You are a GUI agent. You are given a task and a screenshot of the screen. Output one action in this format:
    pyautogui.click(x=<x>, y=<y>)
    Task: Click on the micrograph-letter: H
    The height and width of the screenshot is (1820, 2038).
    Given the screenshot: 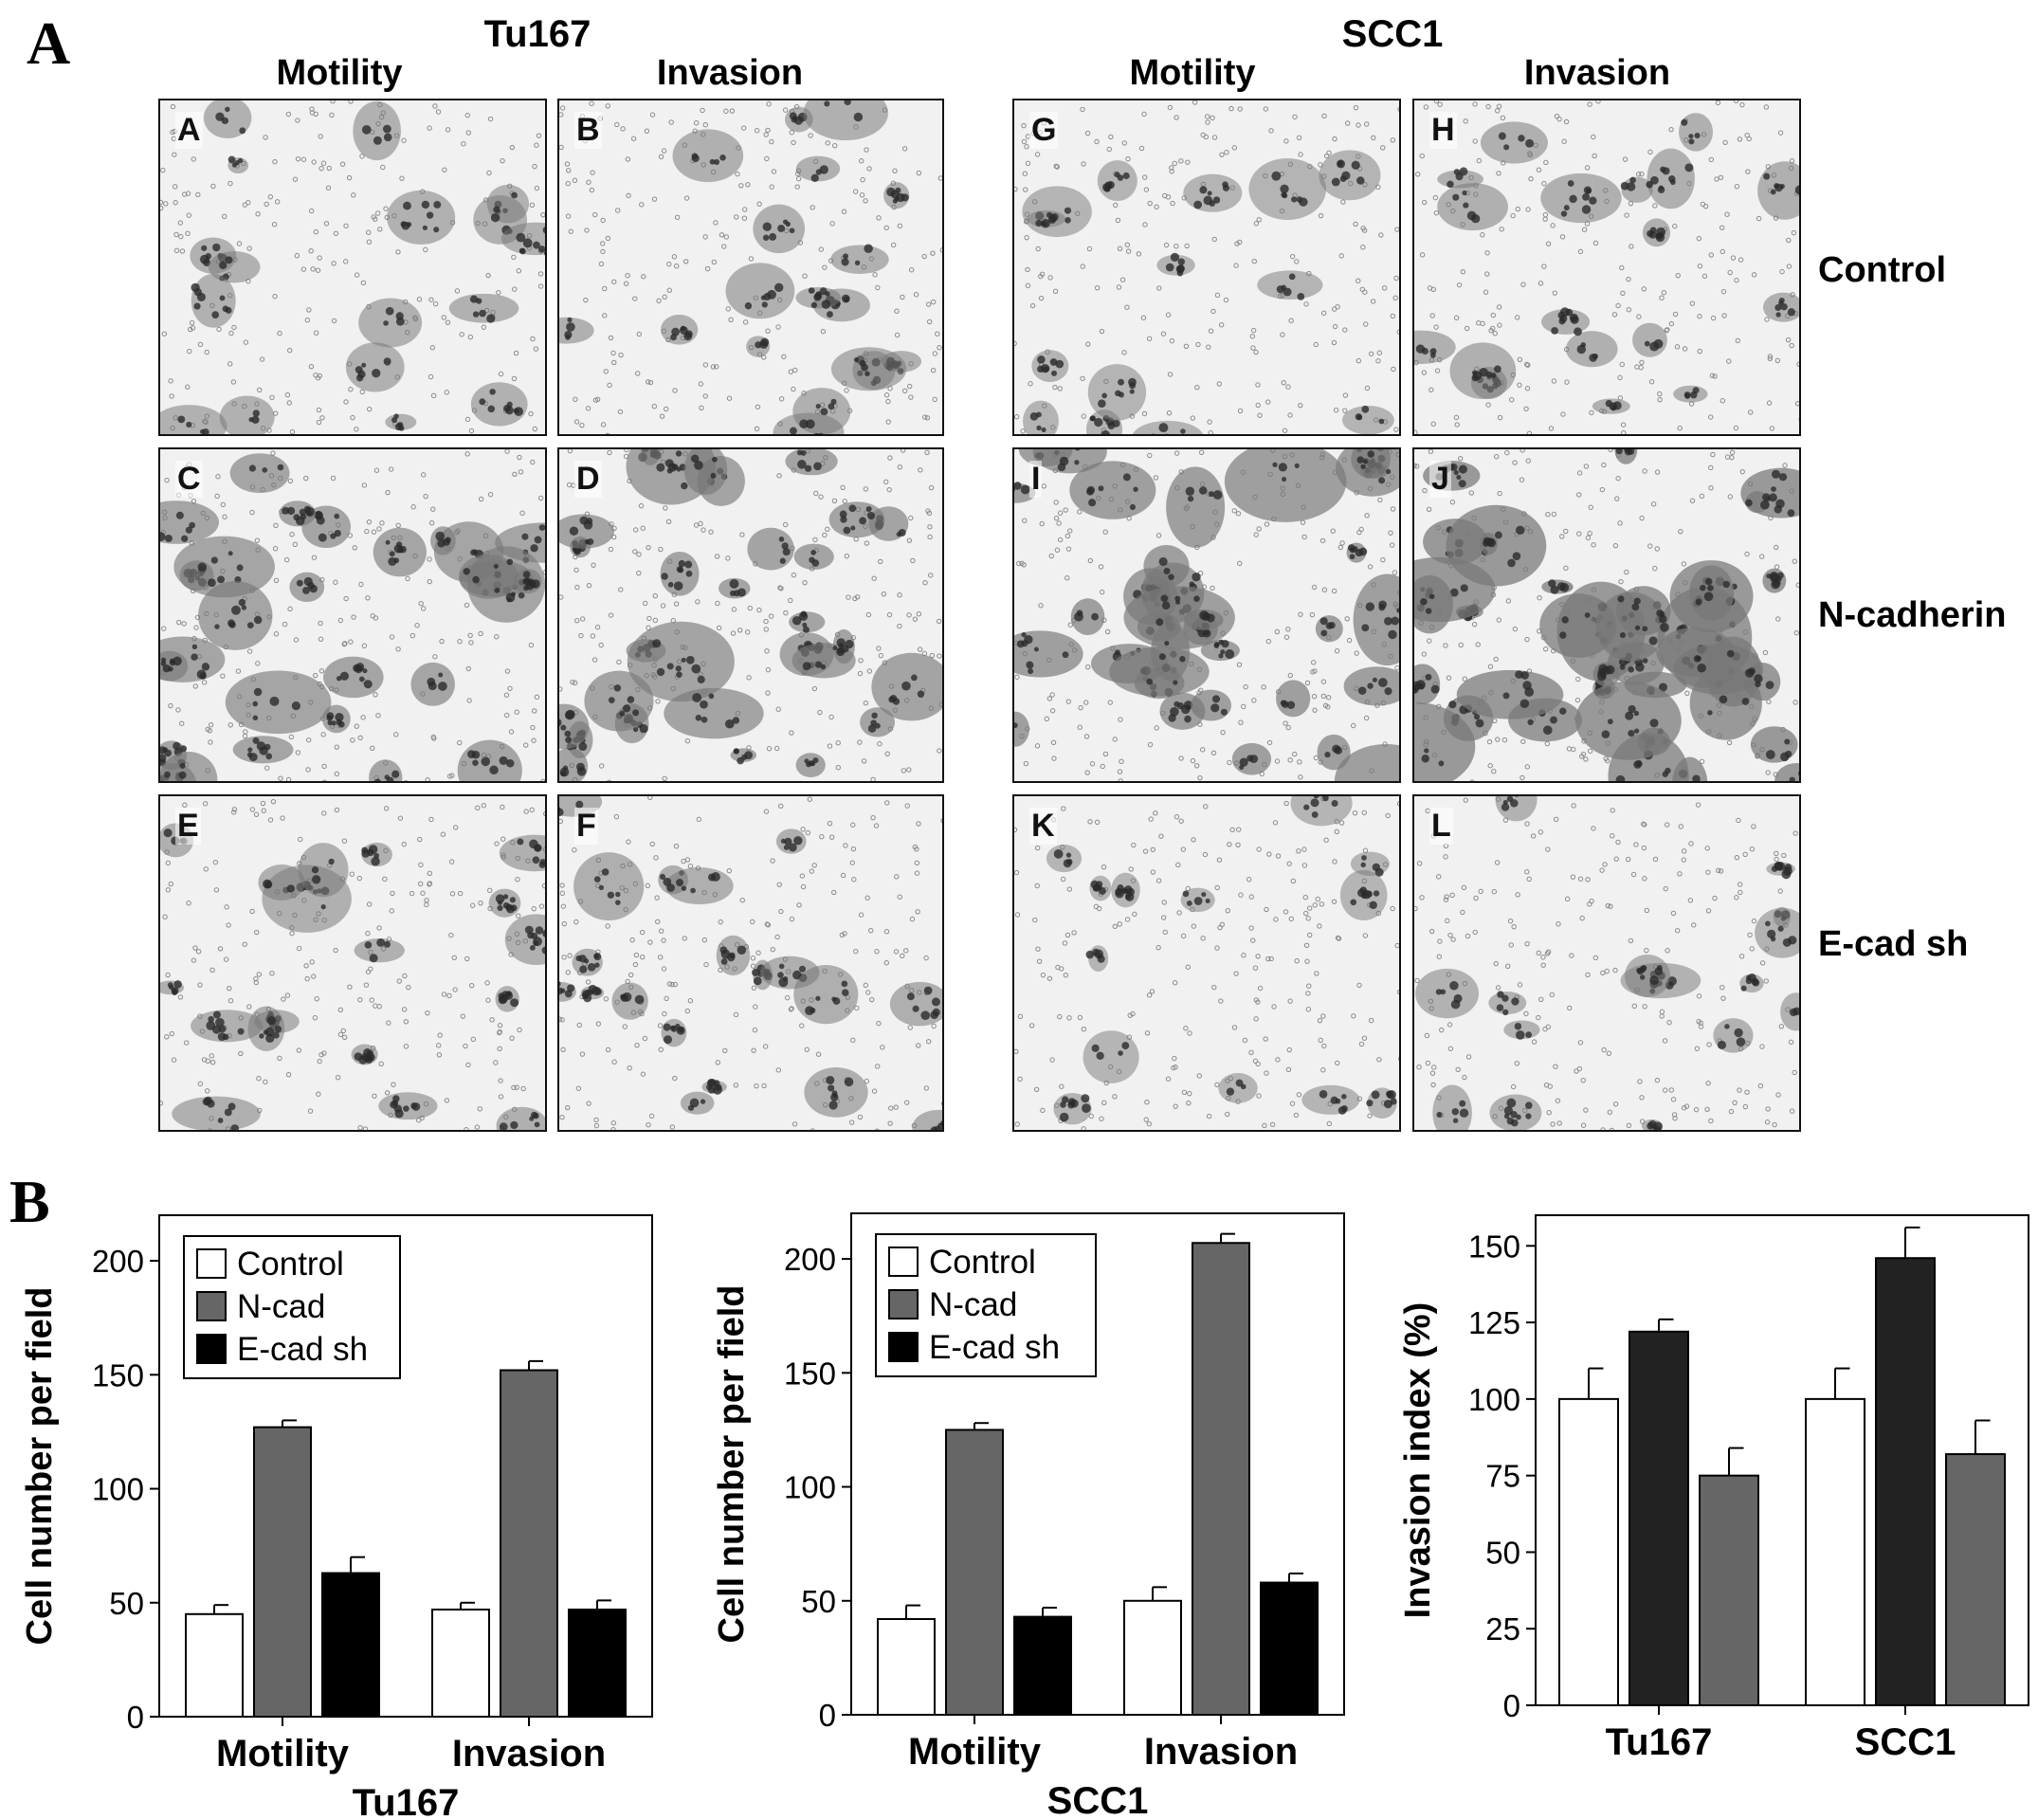 What is the action you would take?
    pyautogui.click(x=1443, y=130)
    